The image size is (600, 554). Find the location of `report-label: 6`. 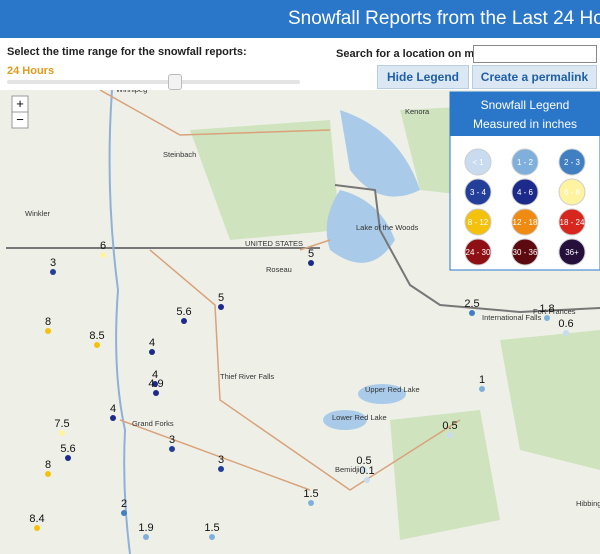

report-label: 6 is located at coordinates (103, 246).